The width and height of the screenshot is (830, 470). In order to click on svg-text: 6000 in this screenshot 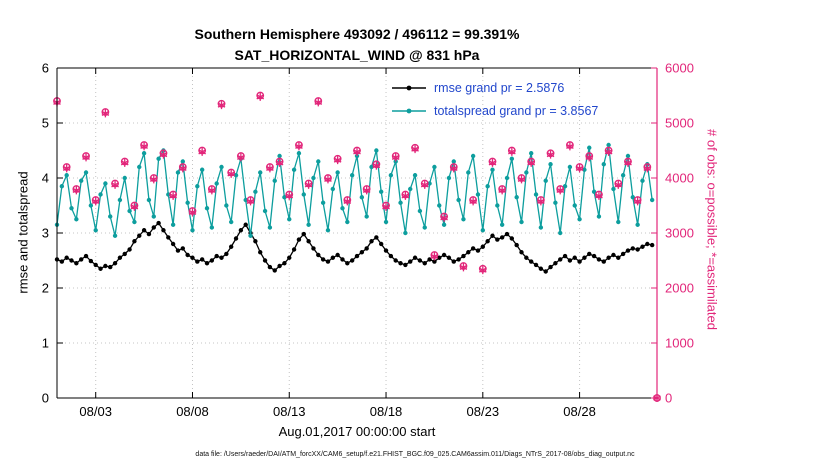, I will do `click(679, 68)`.